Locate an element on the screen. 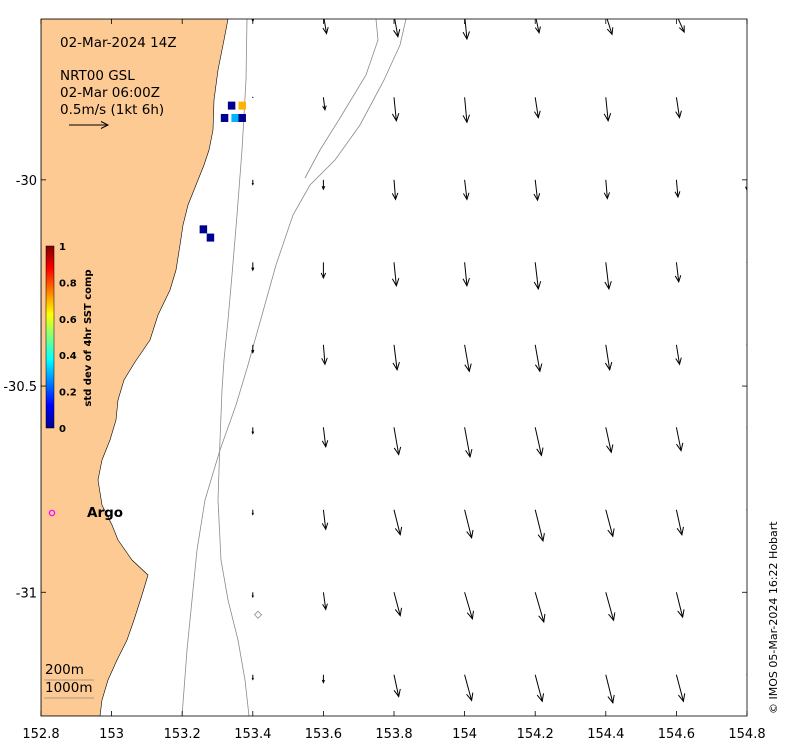 The height and width of the screenshot is (750, 790). x-tick-label: 152.8 is located at coordinates (40, 734).